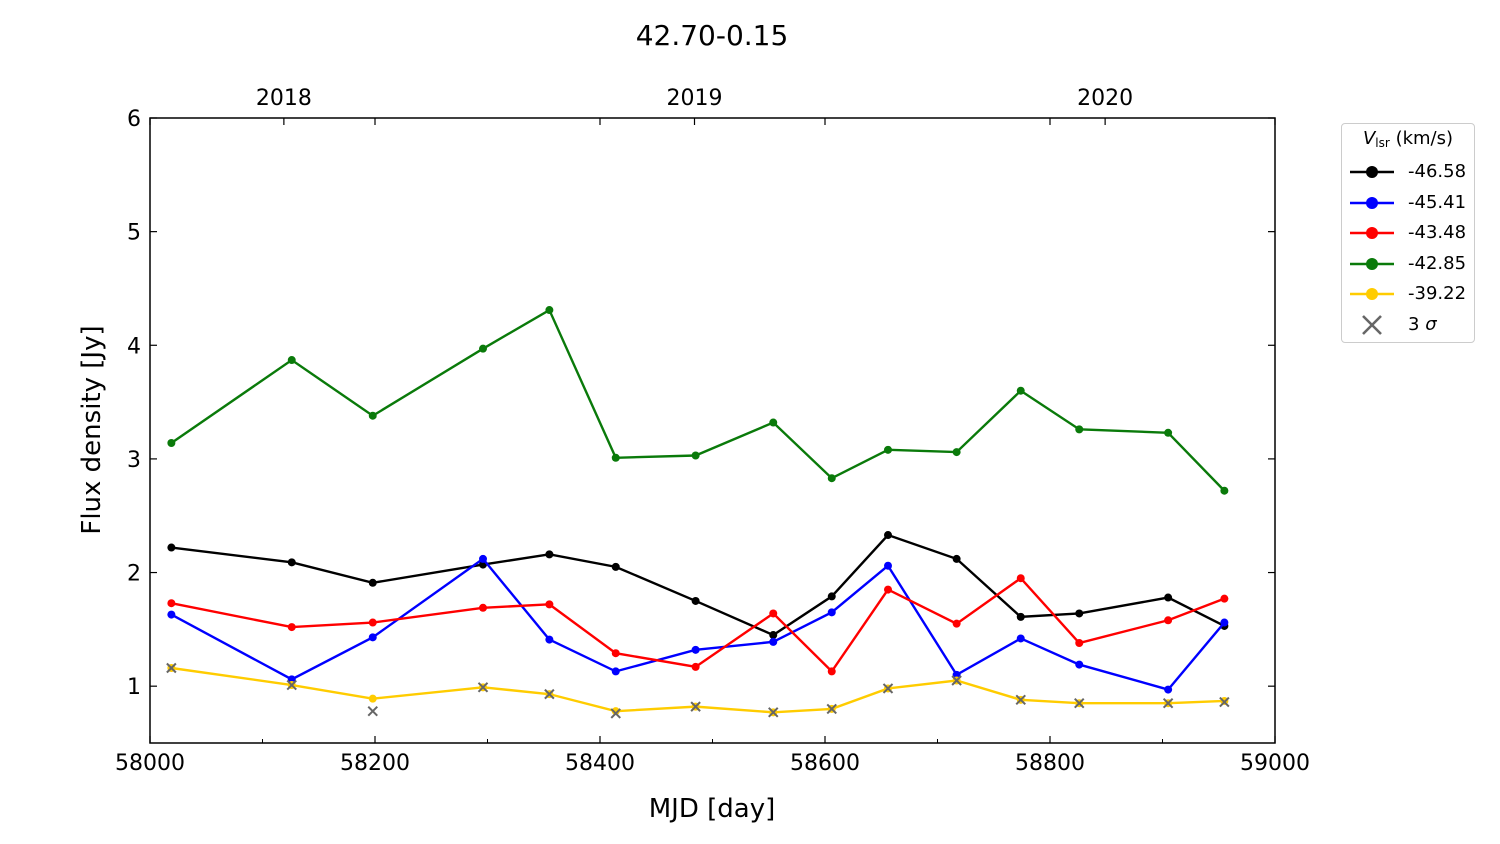 The width and height of the screenshot is (1500, 844). Describe the element at coordinates (1437, 232) in the screenshot. I see `legend-label: -43.48` at that location.